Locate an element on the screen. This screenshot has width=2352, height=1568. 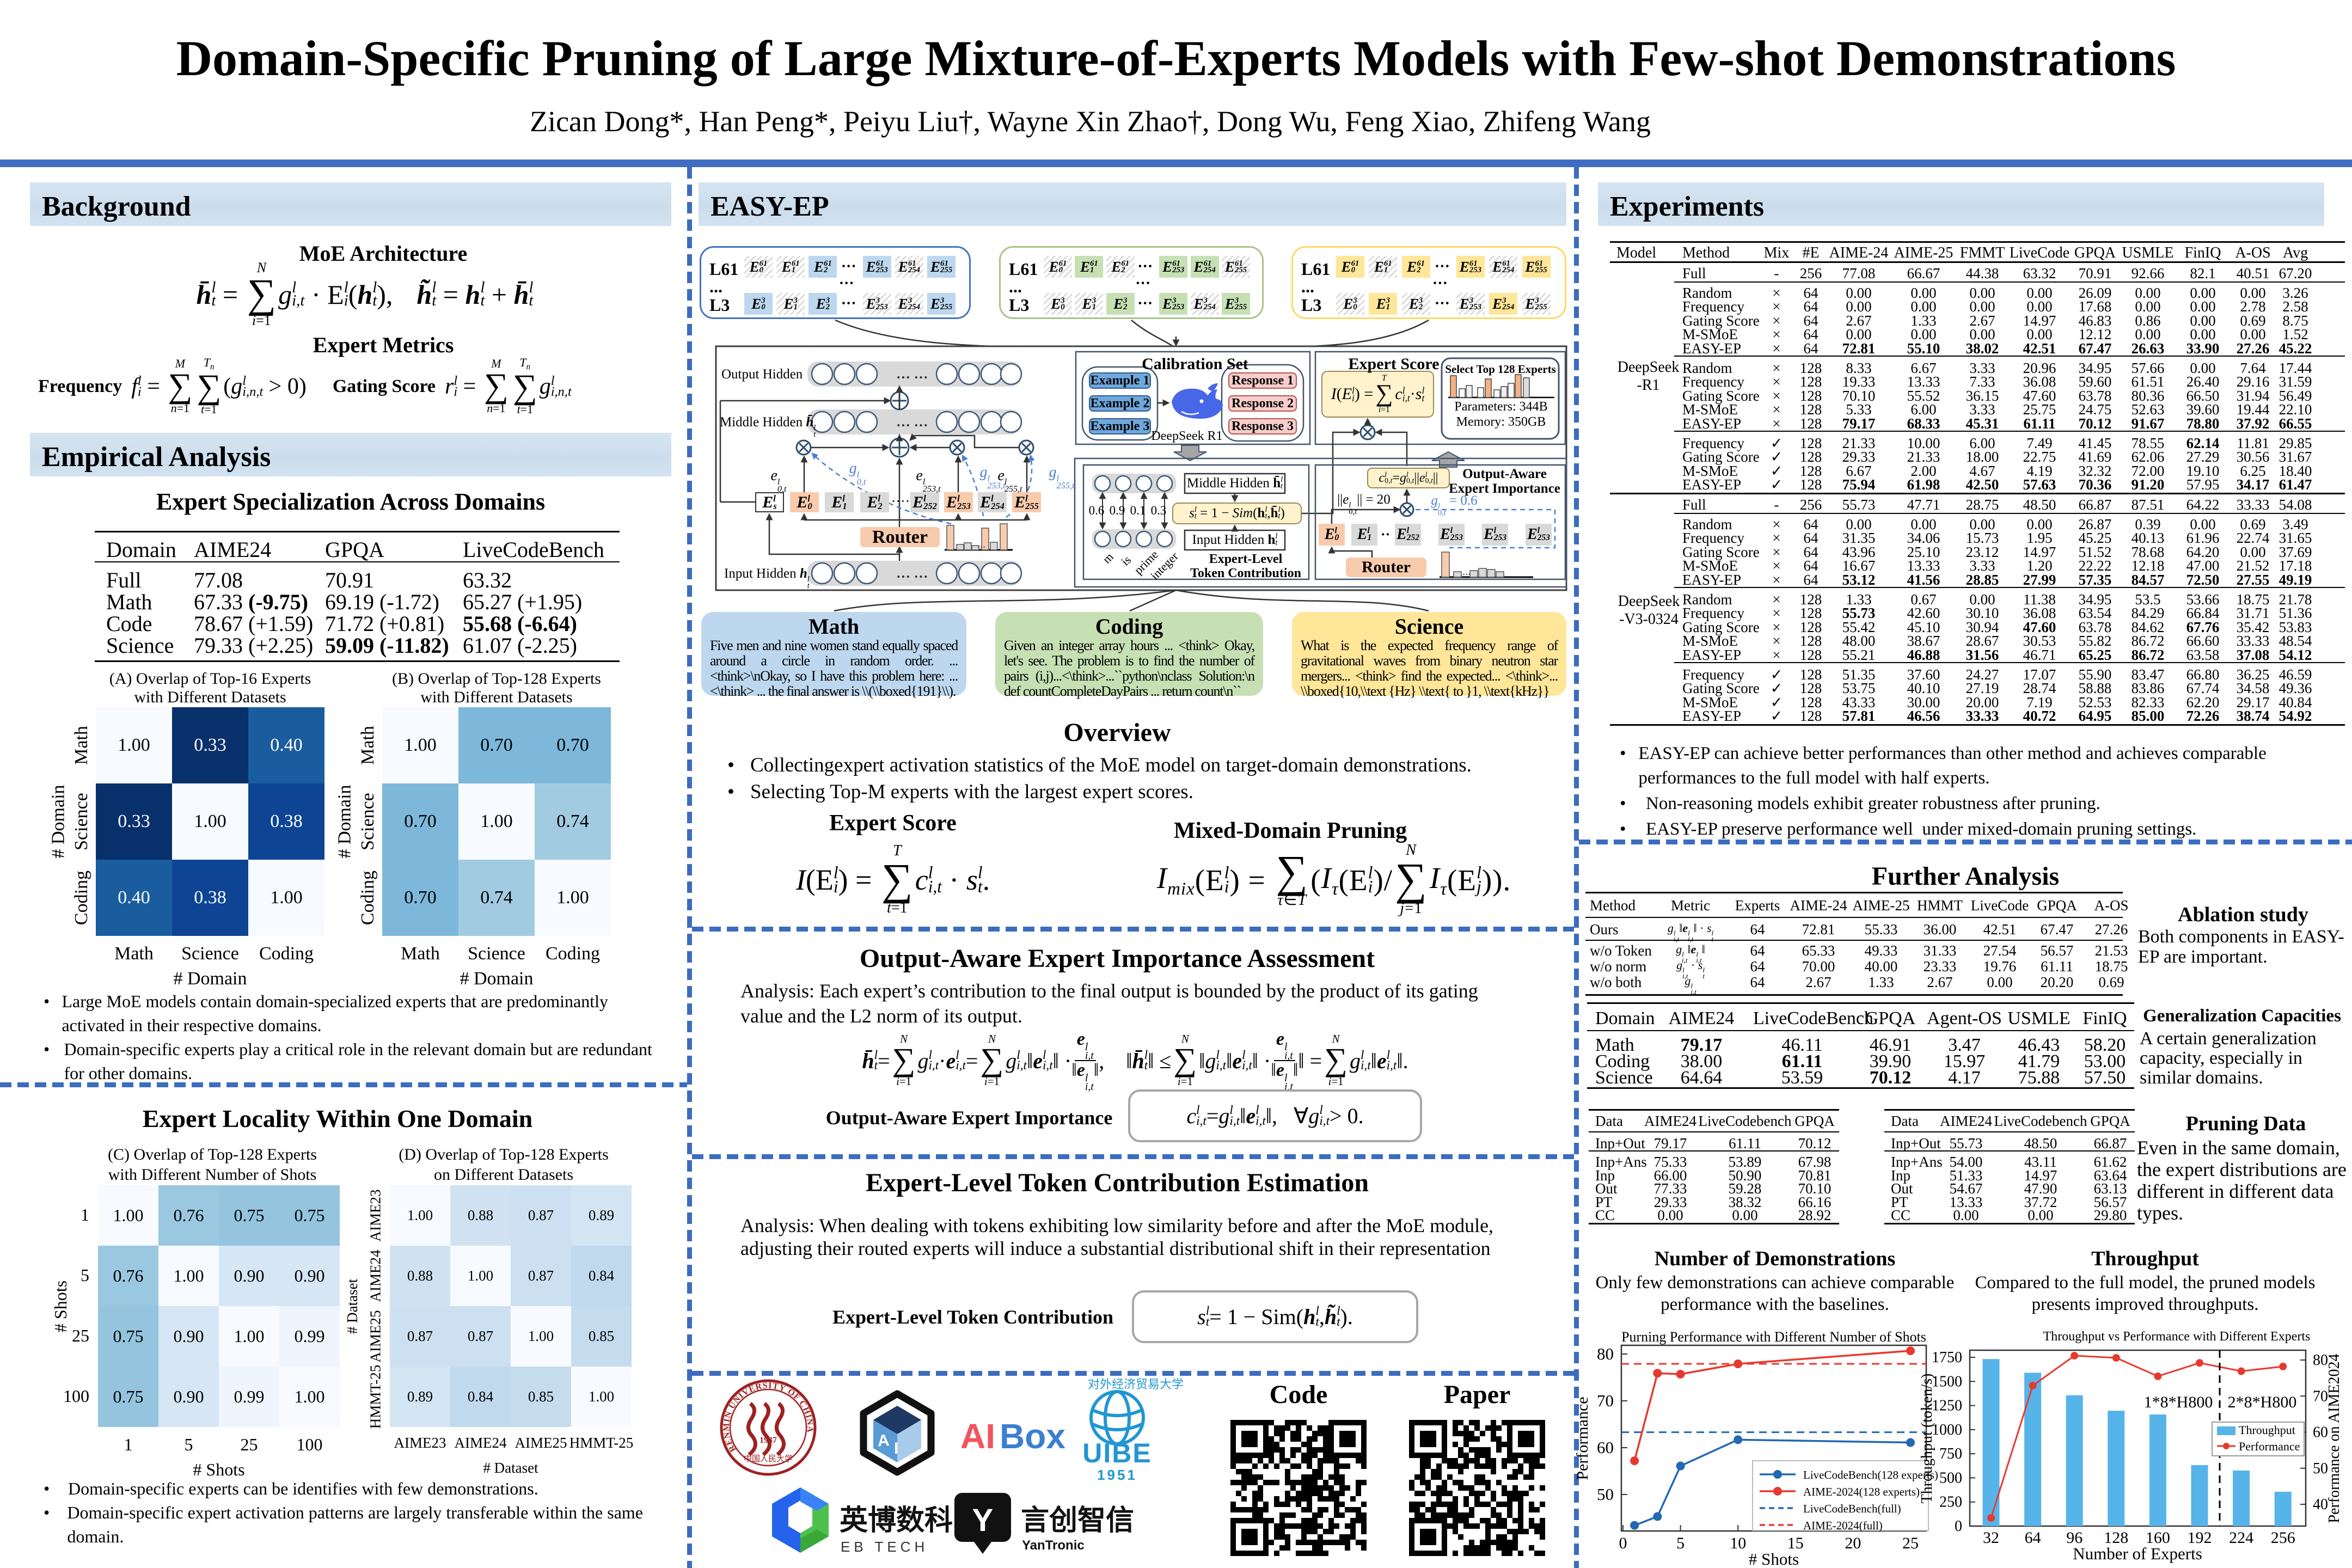
svg-text: Performance on AIME2024 is located at coordinates (2334, 1438).